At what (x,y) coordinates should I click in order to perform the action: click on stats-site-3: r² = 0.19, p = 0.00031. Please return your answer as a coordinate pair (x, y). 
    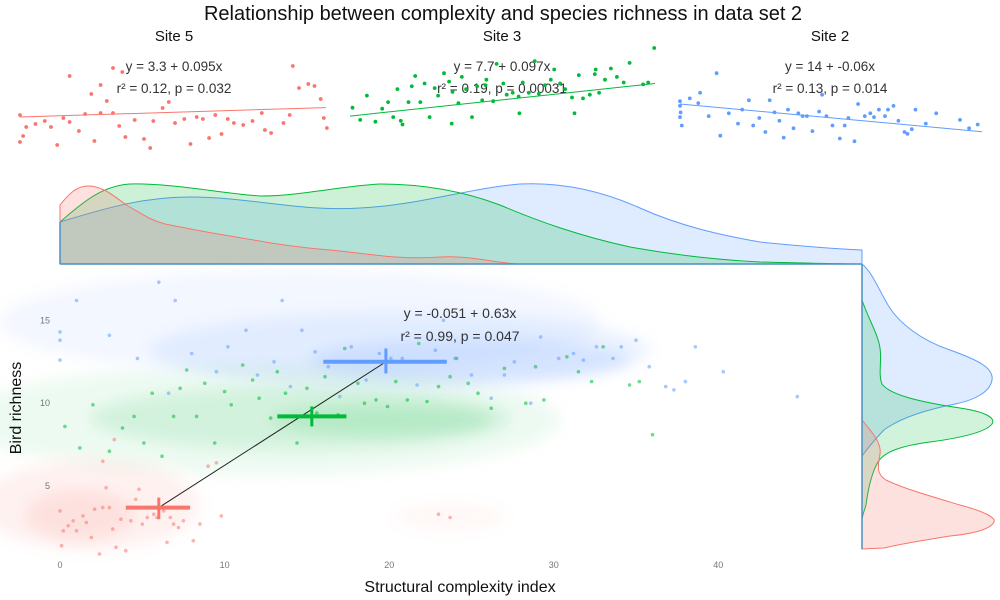
    Looking at the image, I should click on (502, 88).